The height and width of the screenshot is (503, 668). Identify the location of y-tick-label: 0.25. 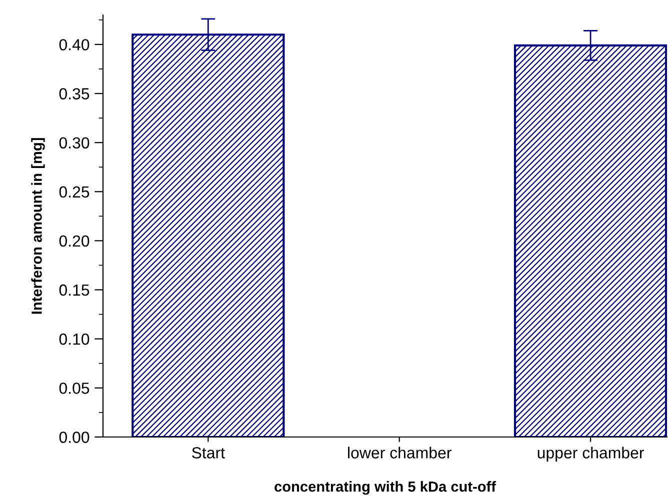
(74, 192).